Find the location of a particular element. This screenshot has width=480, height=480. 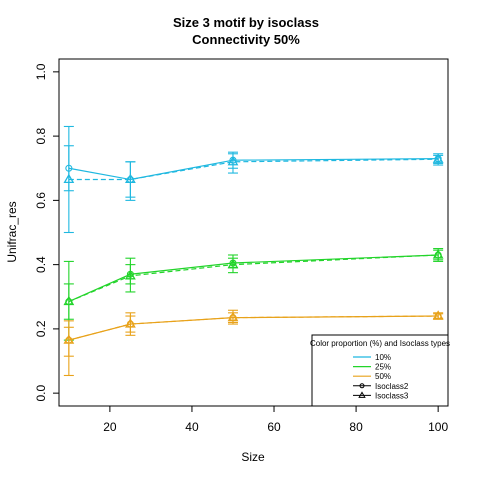

legend-label: 10% is located at coordinates (383, 357).